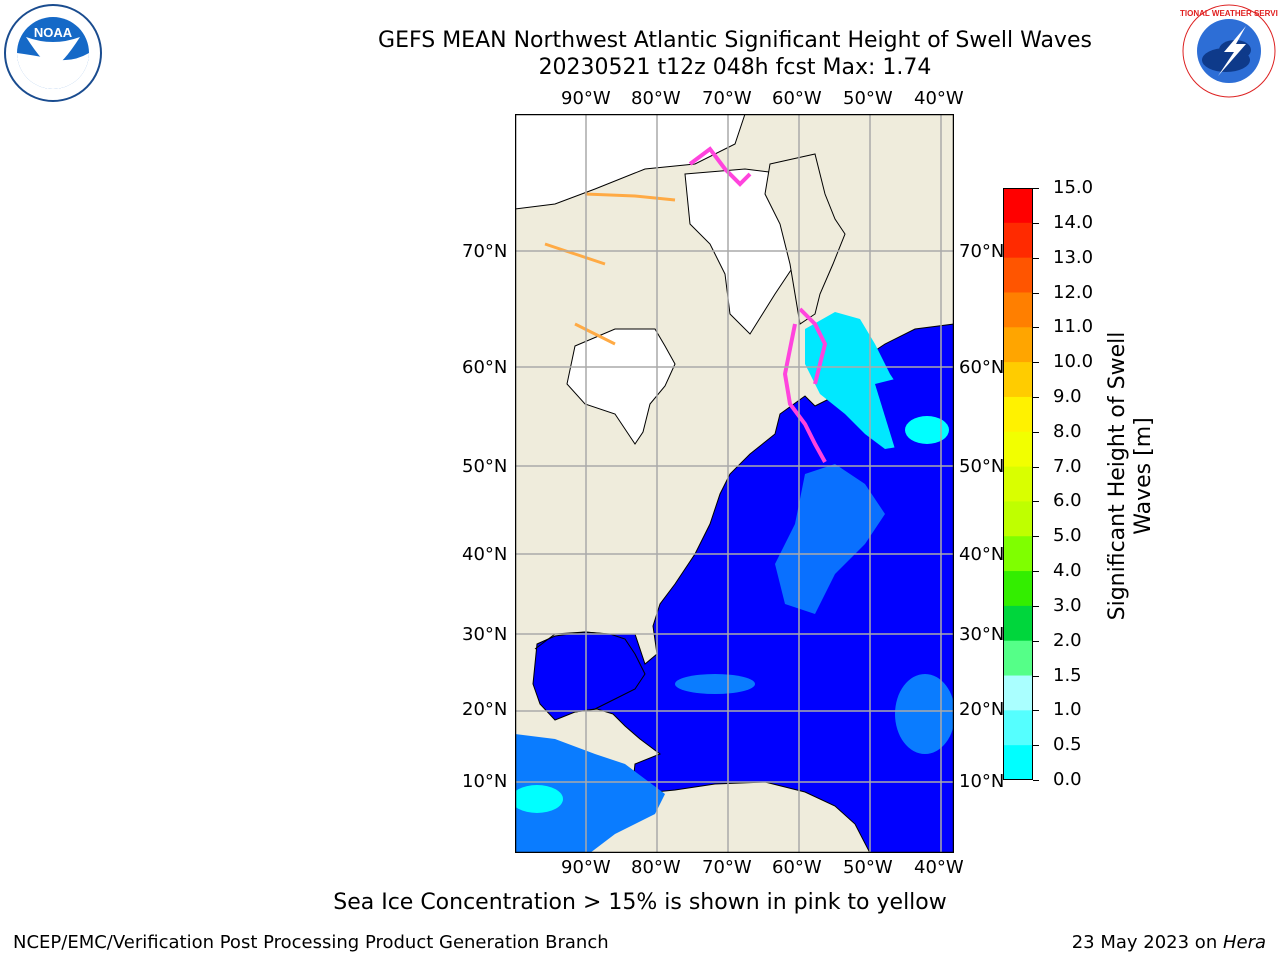 This screenshot has height=960, width=1280. I want to click on nws-logo-icon: NATIONAL WEATHER SERVICE, so click(1224, 51).